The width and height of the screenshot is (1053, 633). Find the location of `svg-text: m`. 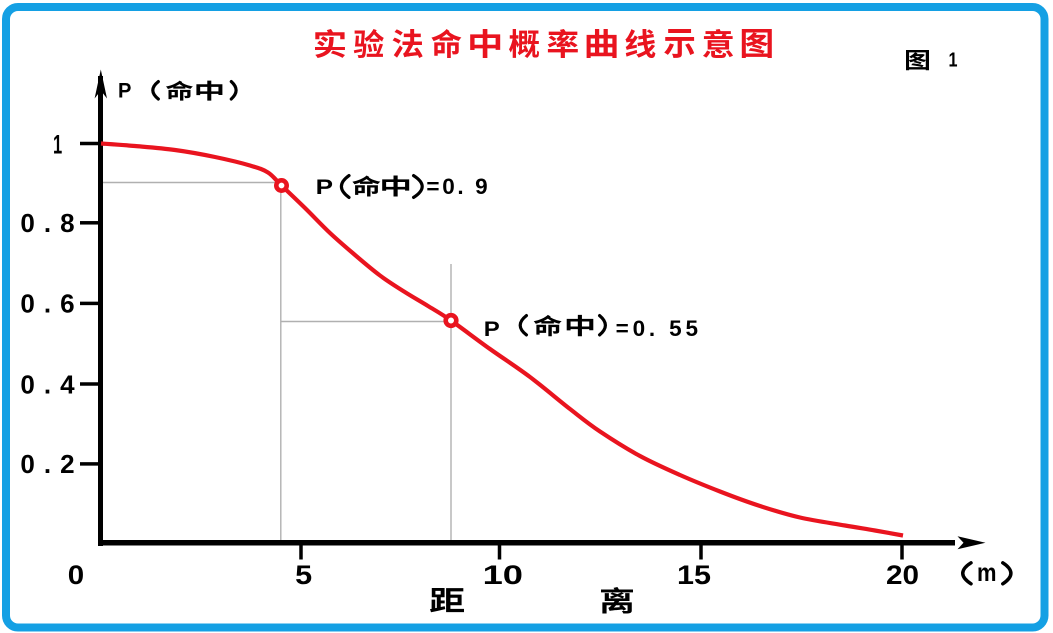

svg-text: m is located at coordinates (987, 573).